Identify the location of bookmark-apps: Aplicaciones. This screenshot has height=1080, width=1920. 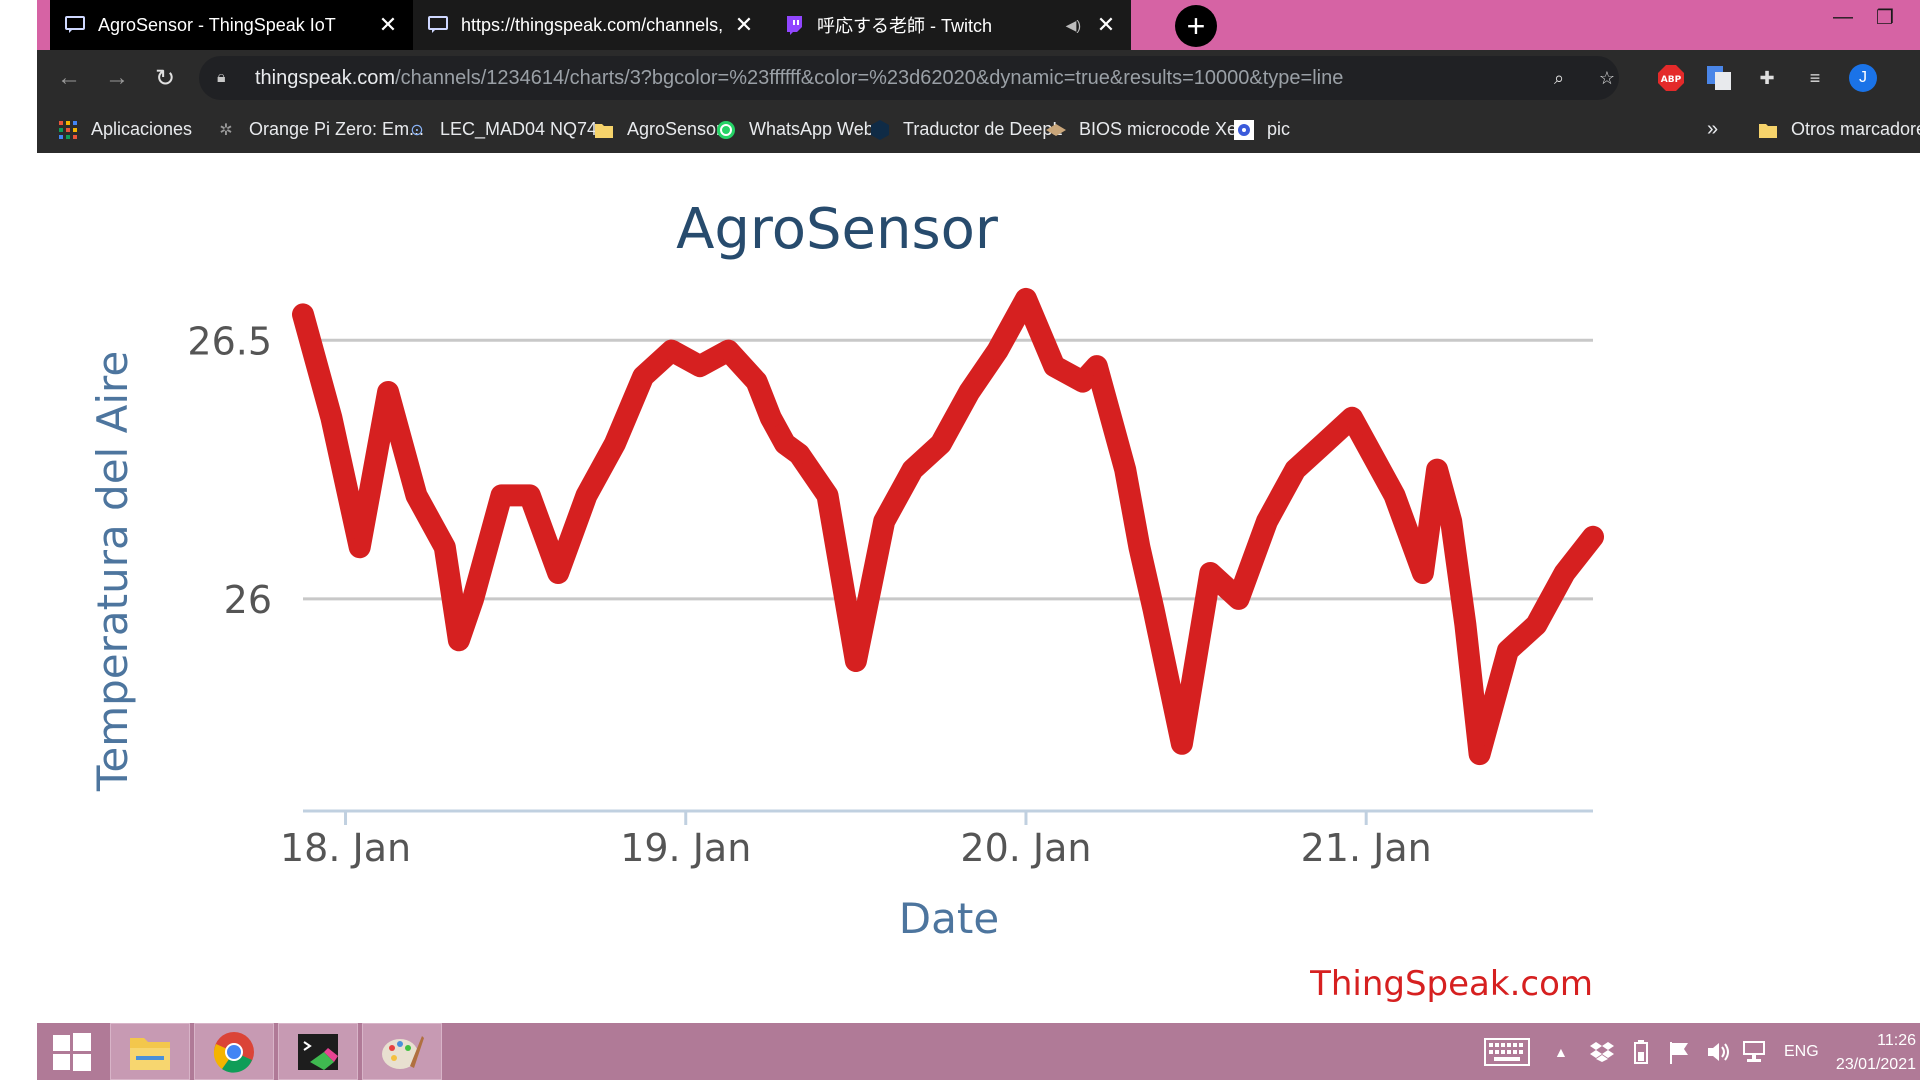
(124, 129).